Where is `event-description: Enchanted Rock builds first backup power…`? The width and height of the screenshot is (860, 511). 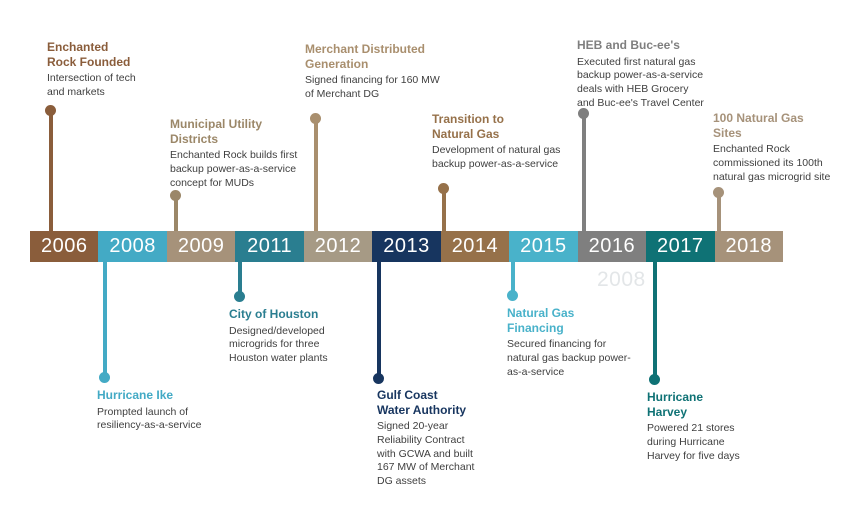
event-description: Enchanted Rock builds first backup power… is located at coordinates (234, 169).